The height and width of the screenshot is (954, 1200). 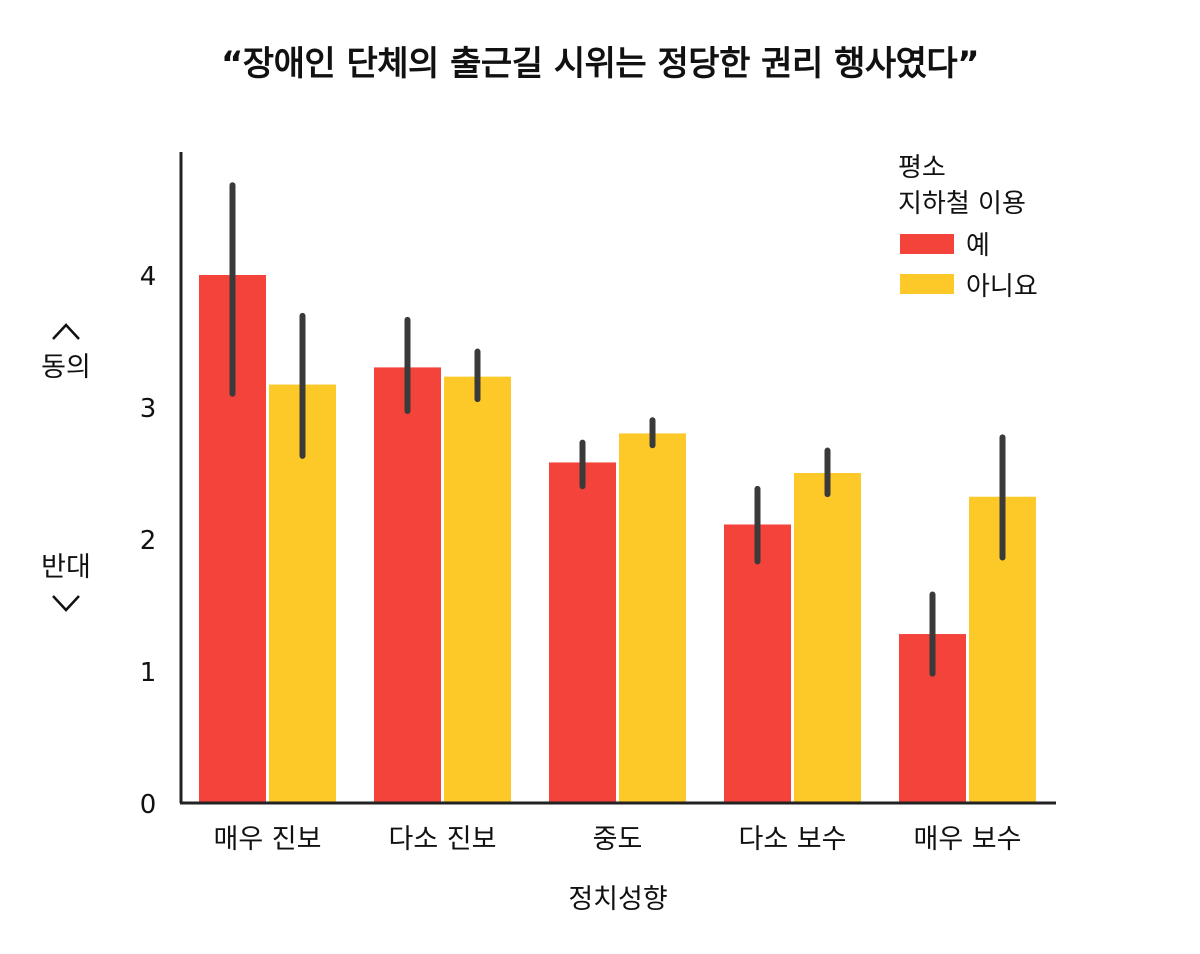 What do you see at coordinates (600, 64) in the screenshot?
I see `chart-title: “장애인 단체의 출근길 시위는 정당한 권리 행사였다”` at bounding box center [600, 64].